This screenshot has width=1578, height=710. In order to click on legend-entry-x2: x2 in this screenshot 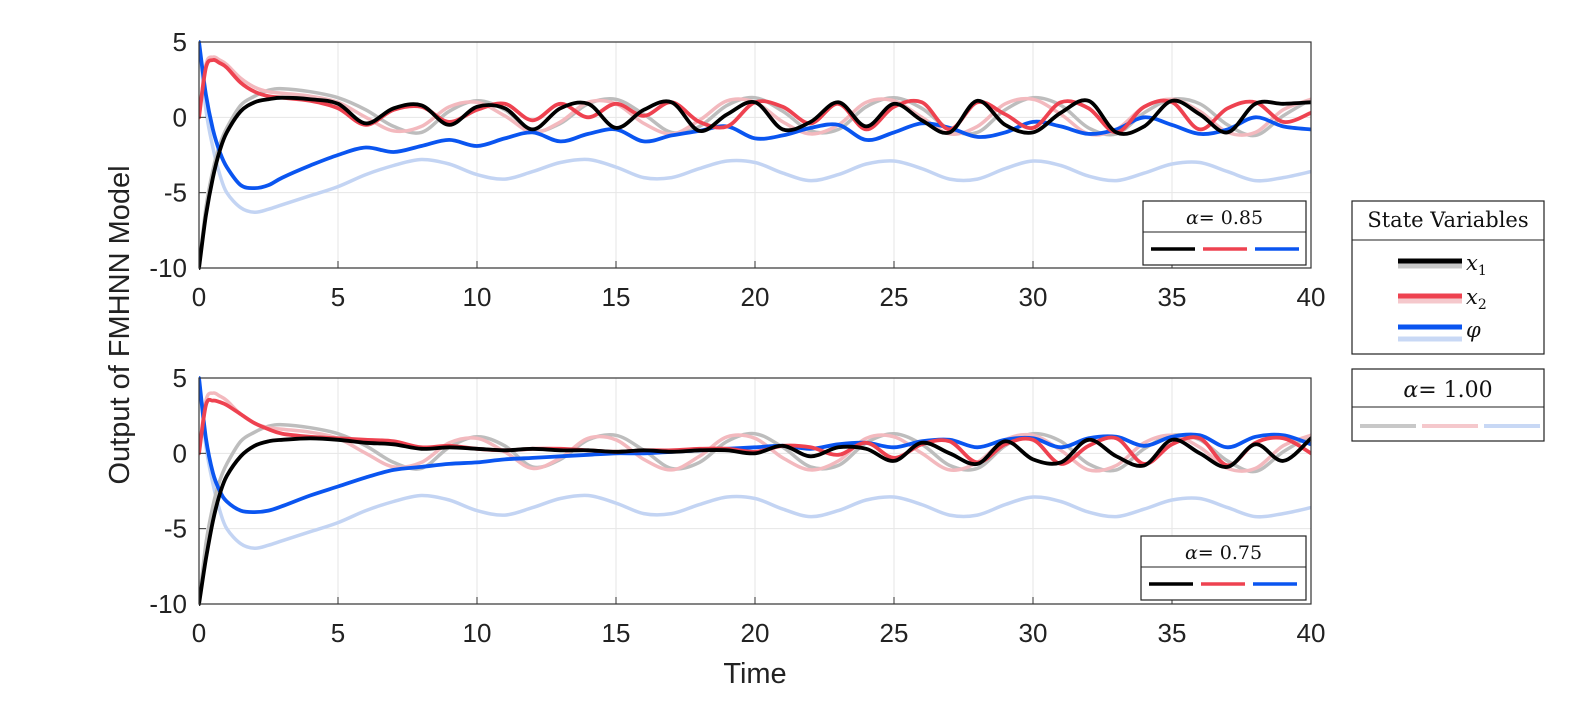, I will do `click(1442, 299)`.